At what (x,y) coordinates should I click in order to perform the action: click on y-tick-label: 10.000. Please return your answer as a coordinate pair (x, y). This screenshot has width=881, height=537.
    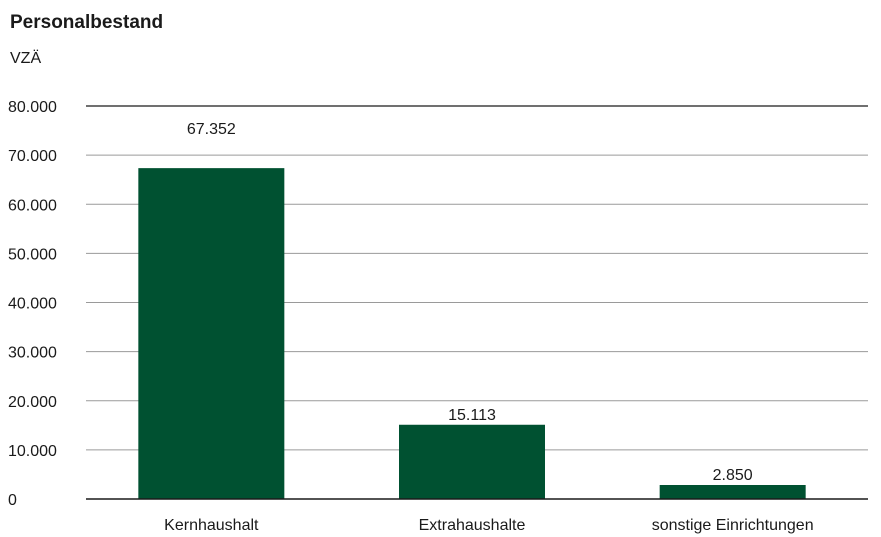
    Looking at the image, I should click on (32, 451).